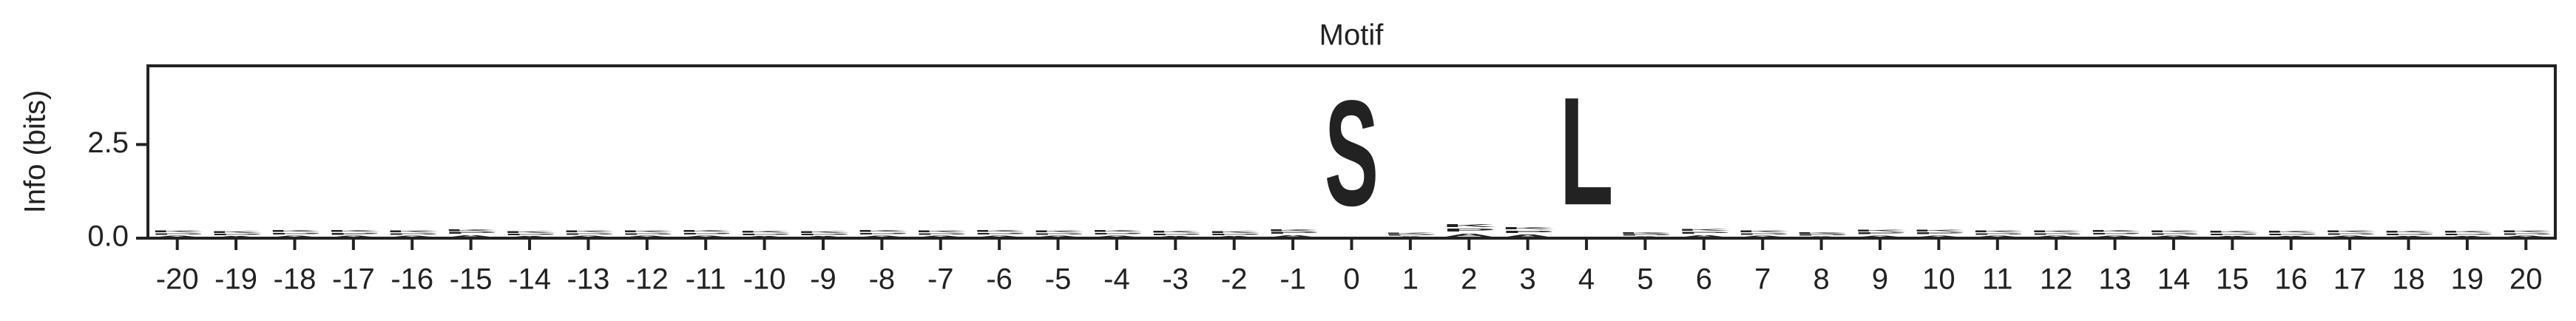 The width and height of the screenshot is (2576, 321). I want to click on x-tick-label: -16, so click(412, 279).